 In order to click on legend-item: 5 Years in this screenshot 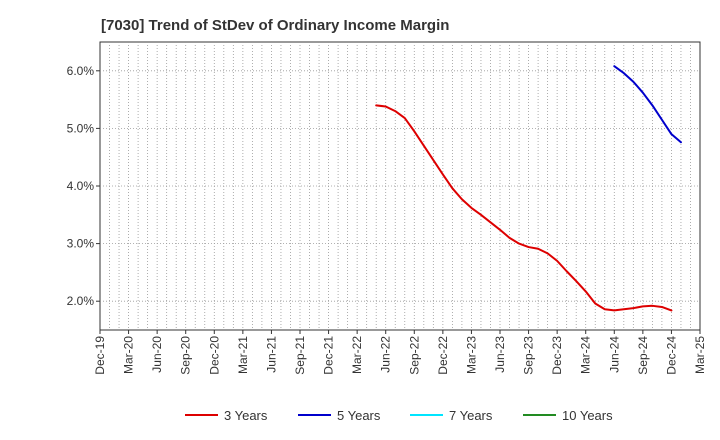, I will do `click(339, 415)`.